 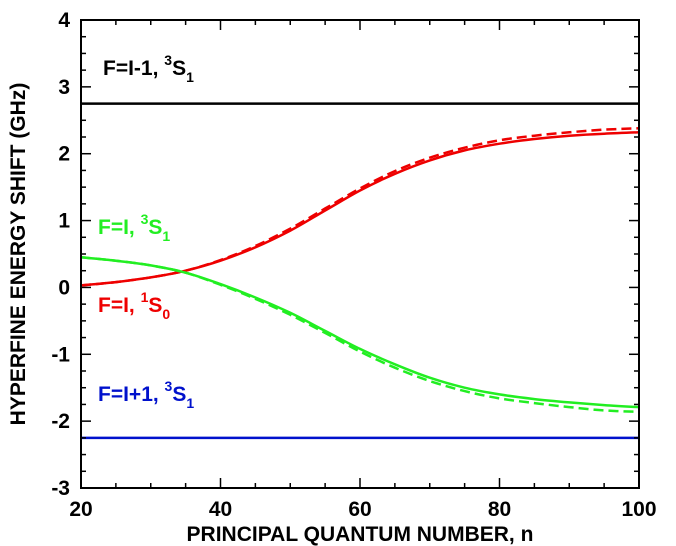 I want to click on y-tick-label: 2, so click(x=64, y=154).